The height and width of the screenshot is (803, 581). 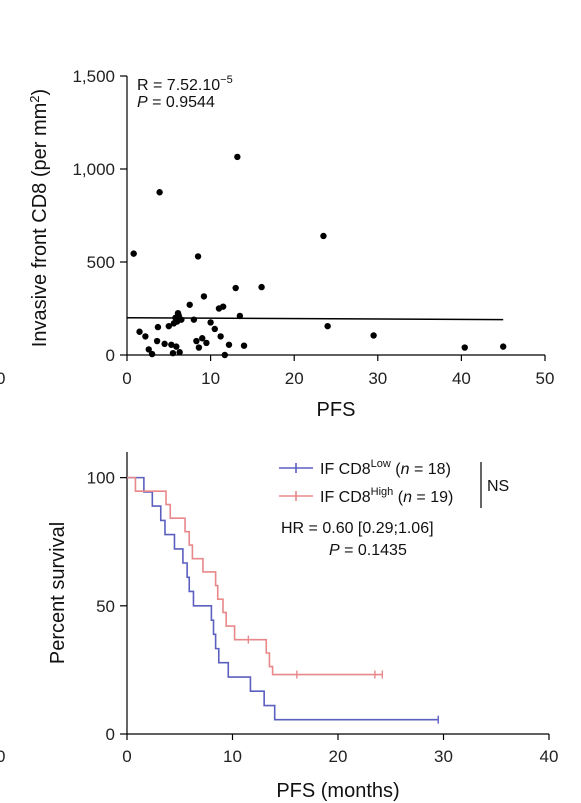 I want to click on legend-high-label: IF CD8High (n = 19), so click(x=386, y=496).